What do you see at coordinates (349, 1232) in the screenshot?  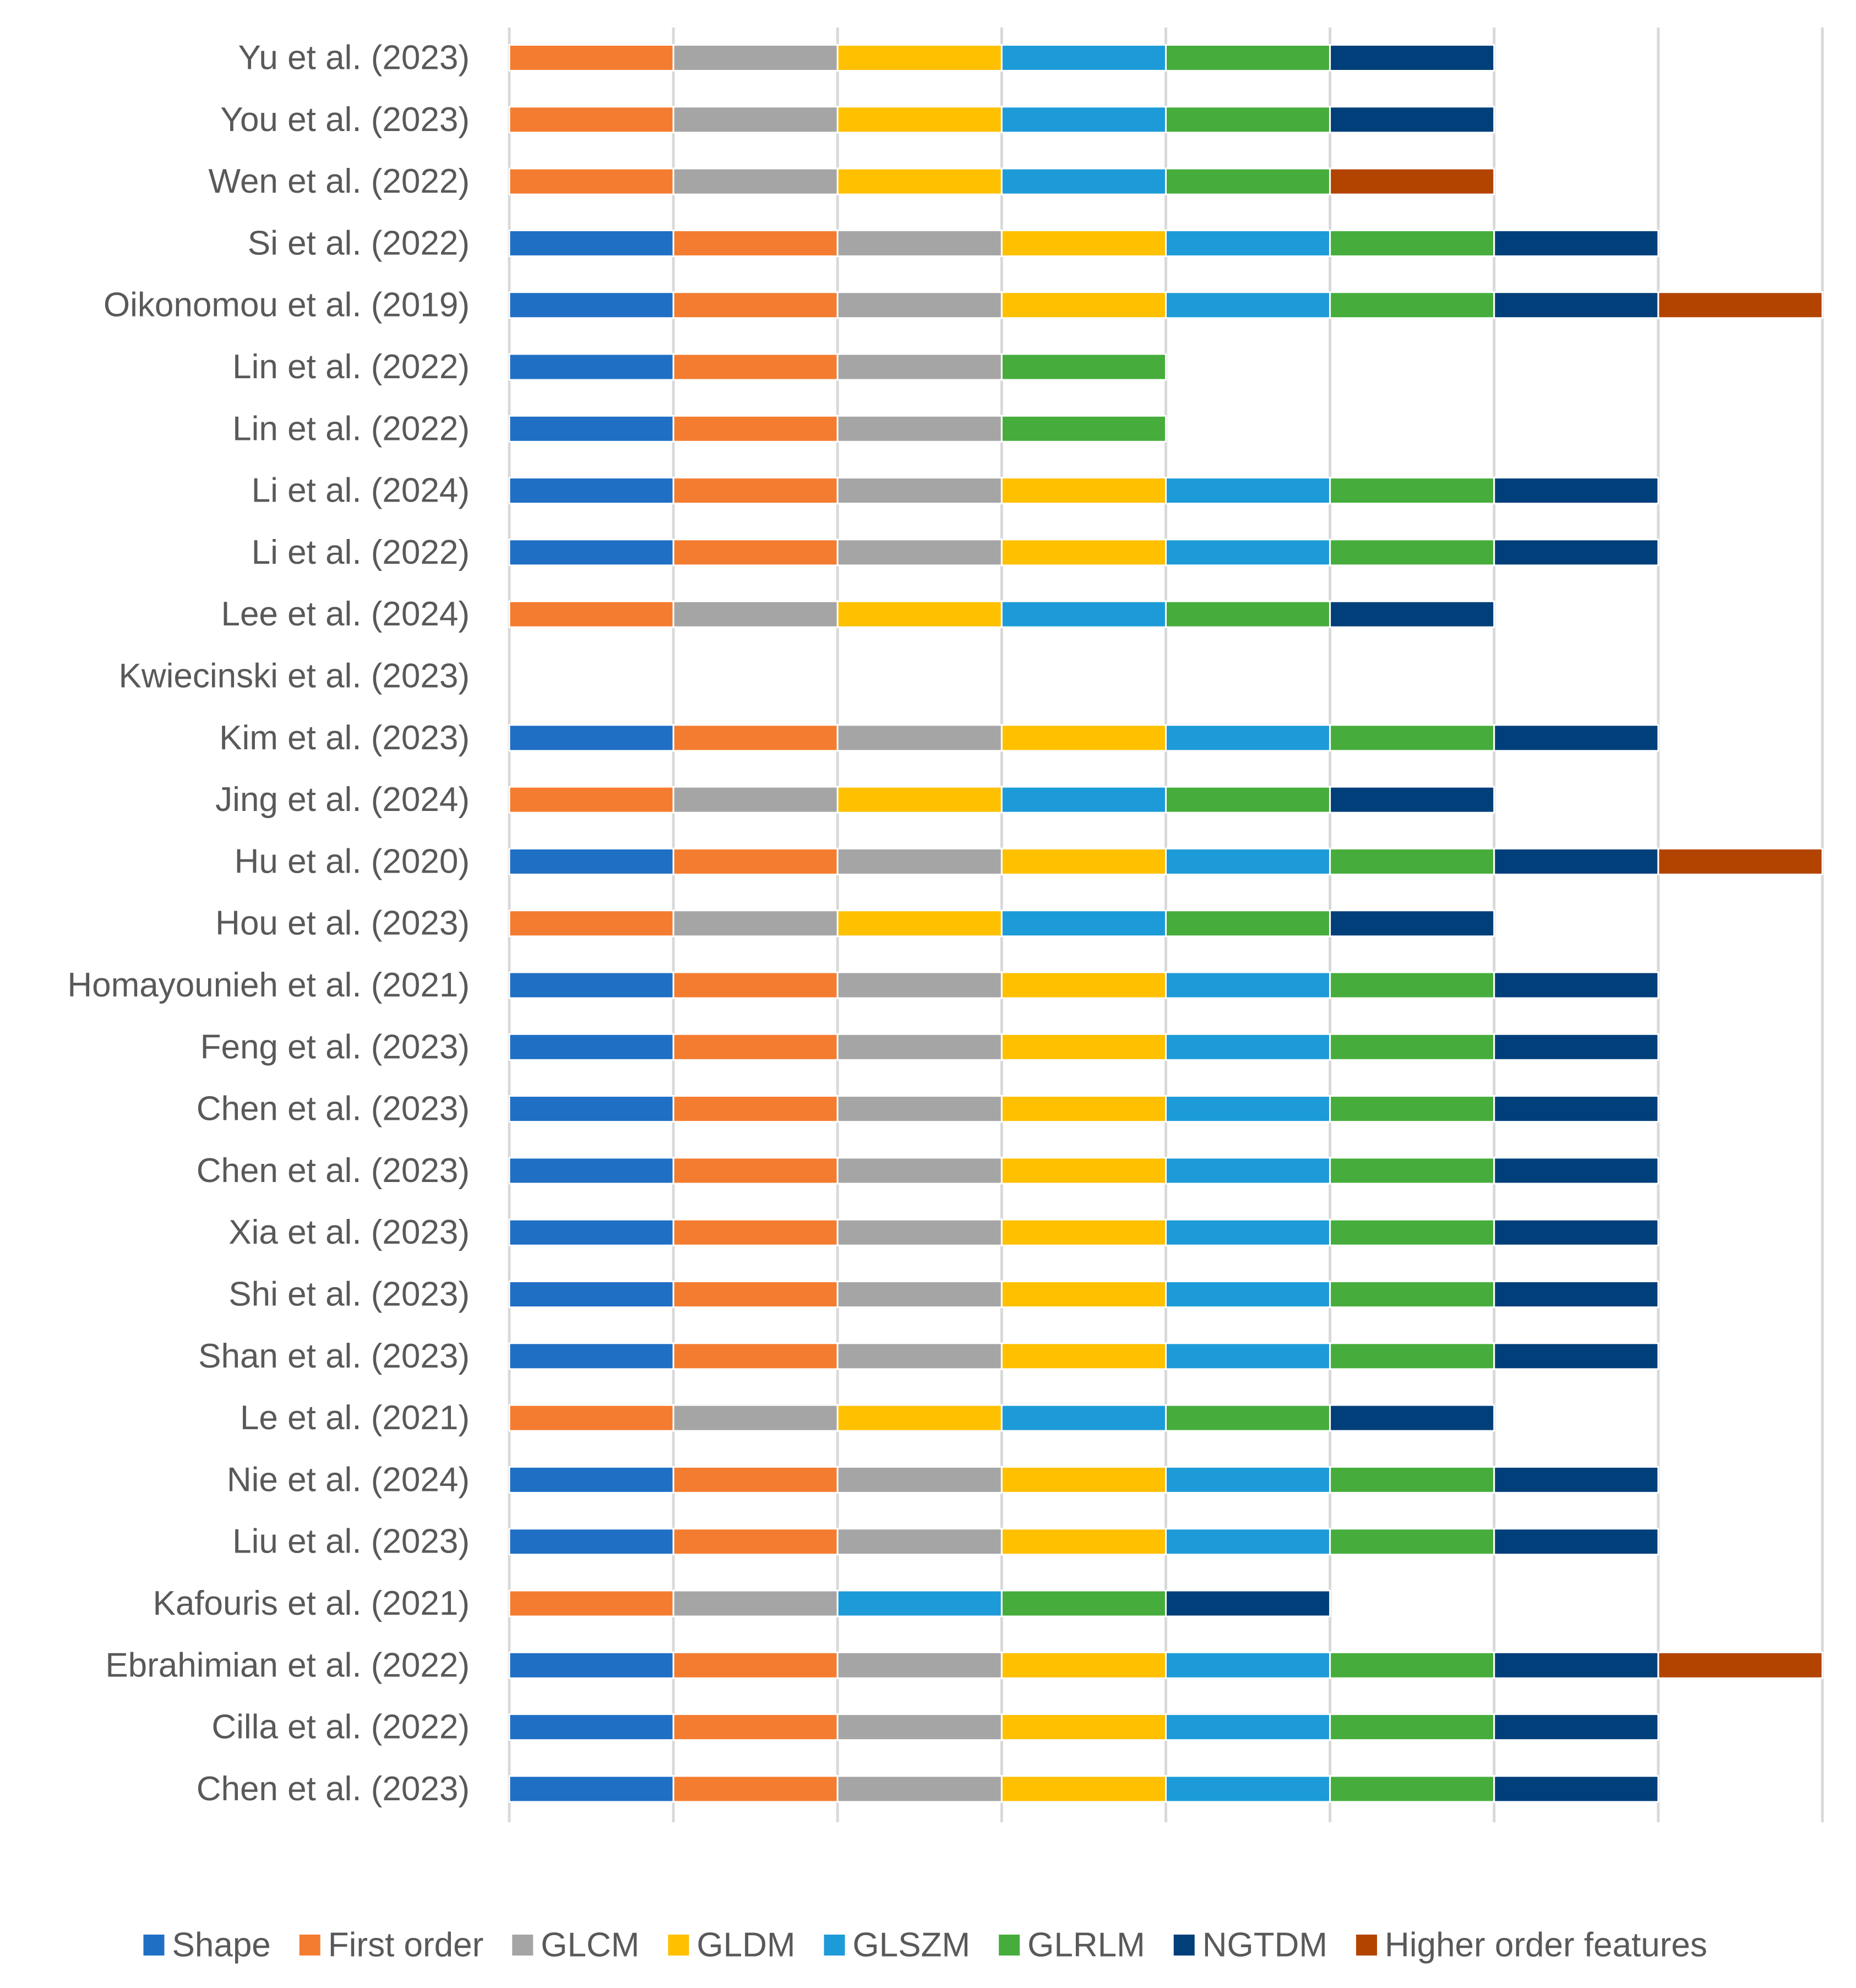 I see `category-label: Xia et al. (2023)` at bounding box center [349, 1232].